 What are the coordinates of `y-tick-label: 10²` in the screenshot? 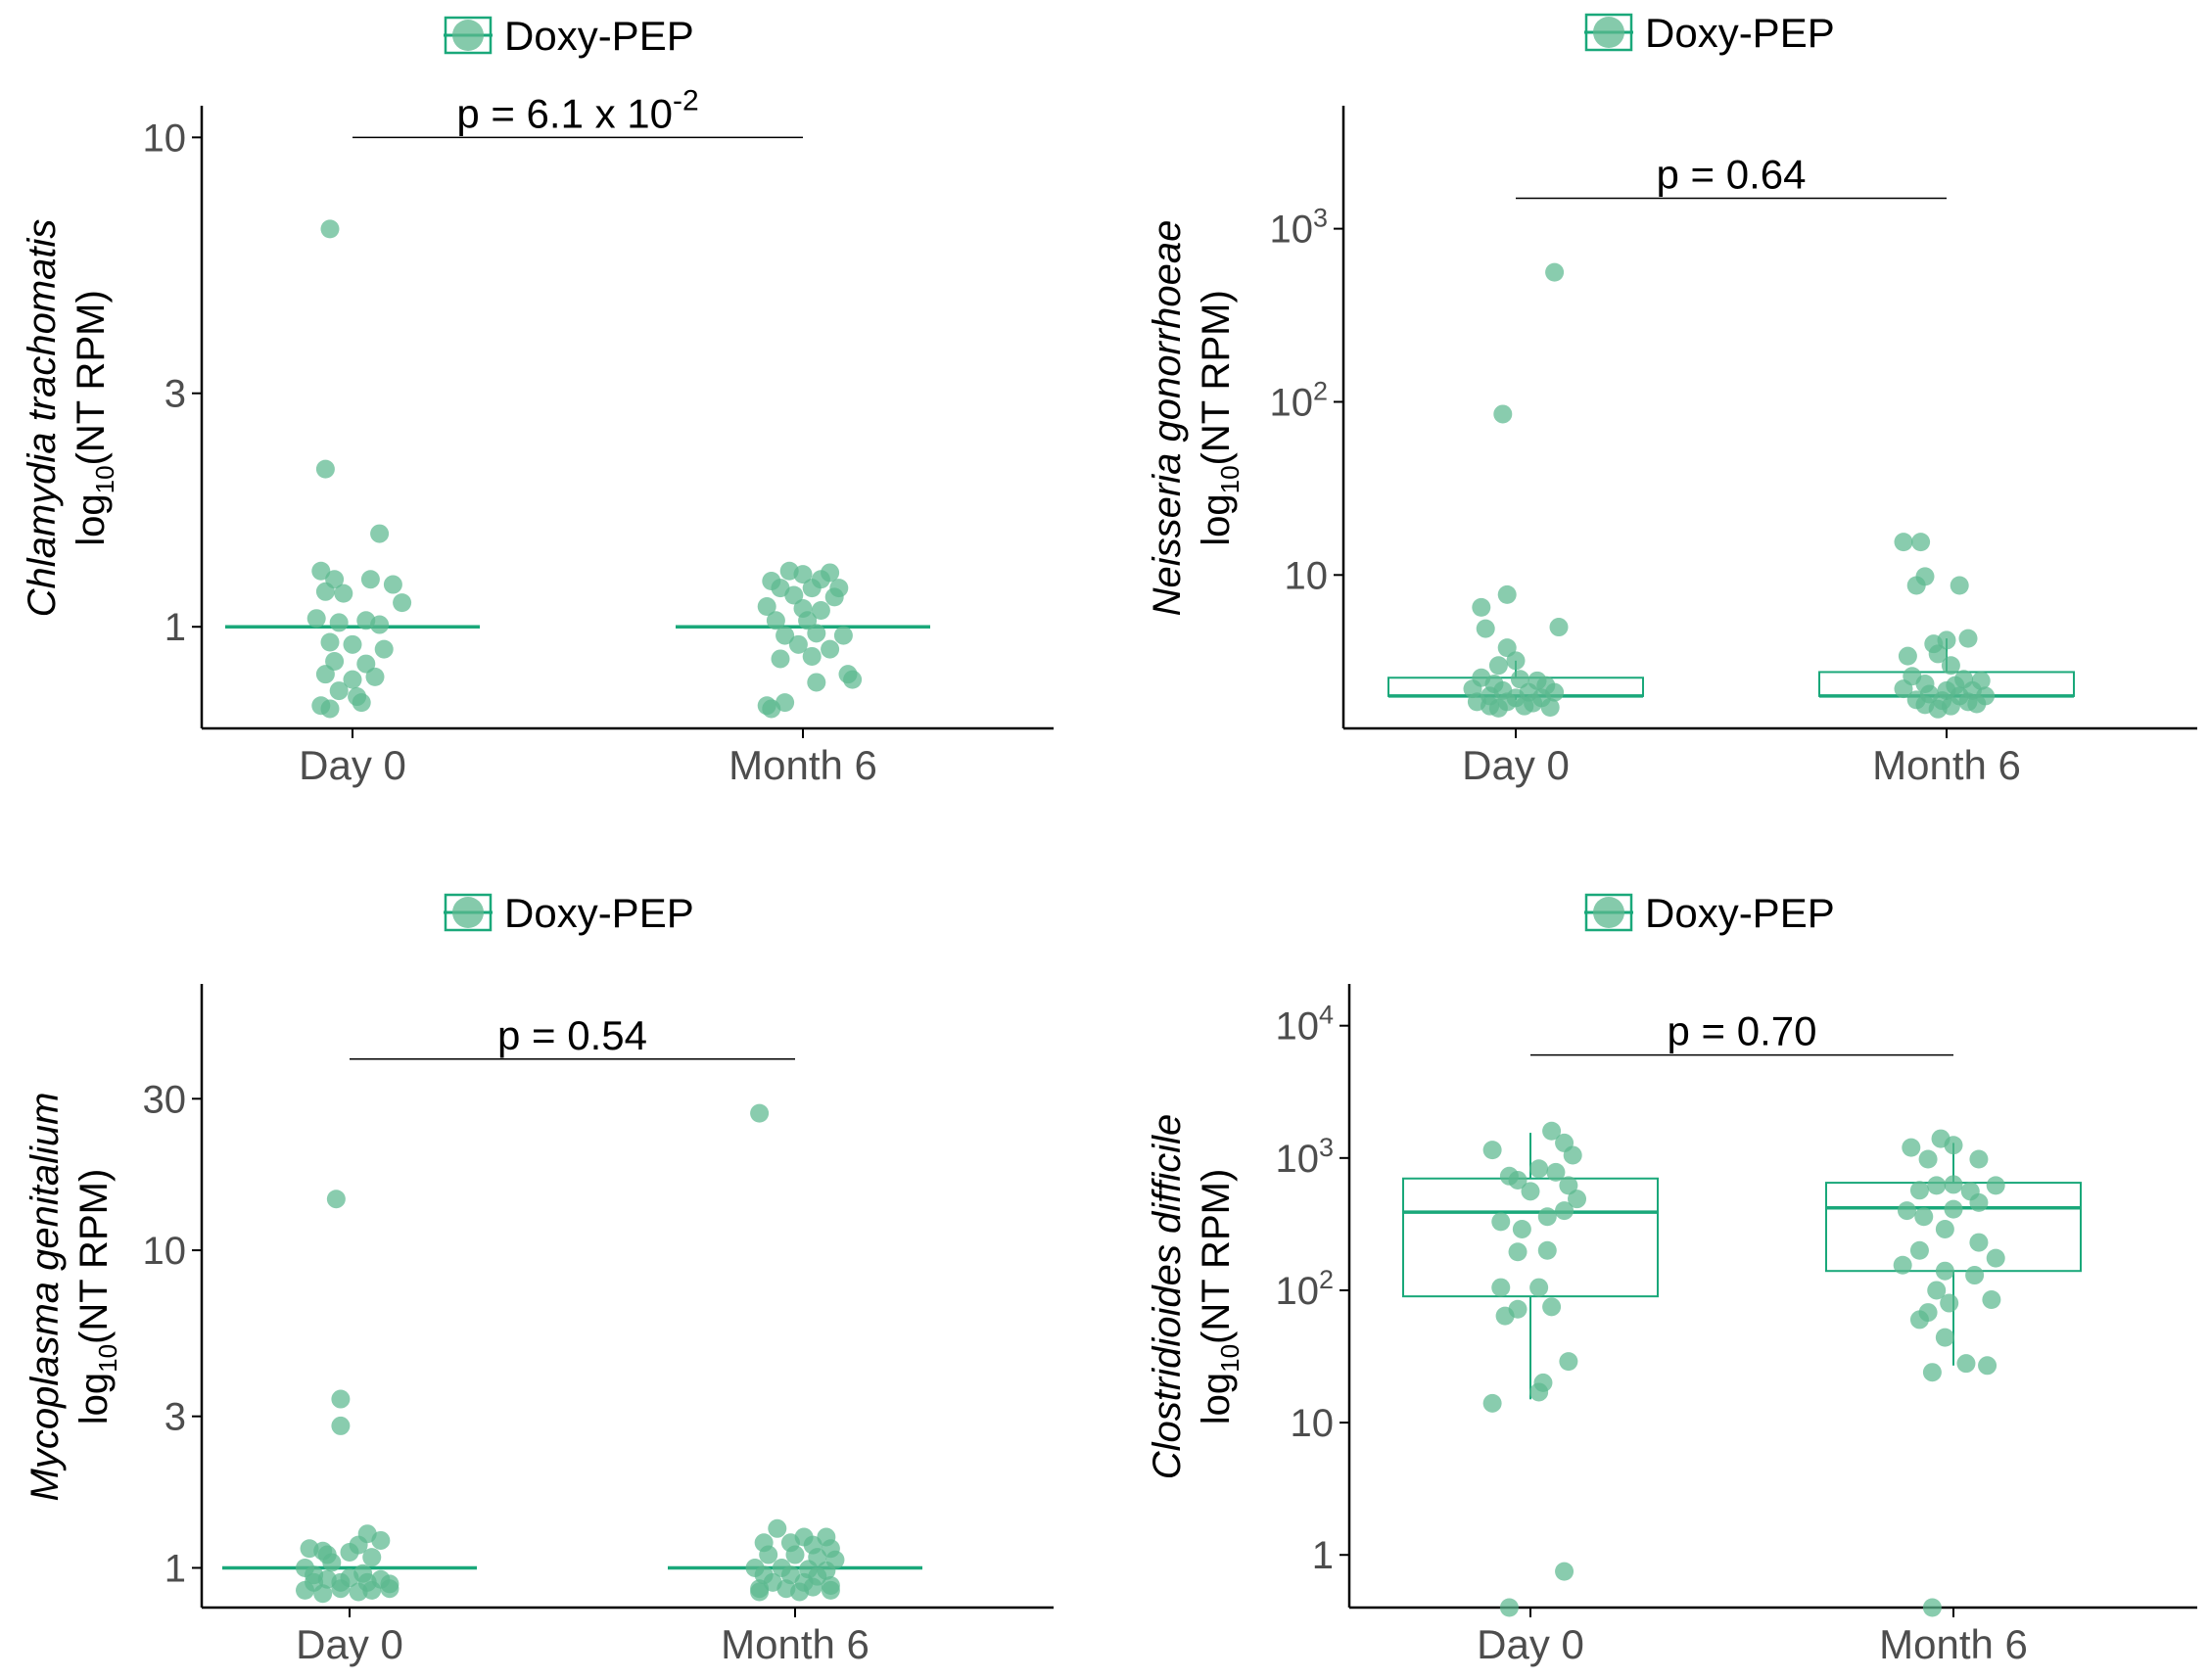 It's located at (1304, 1289).